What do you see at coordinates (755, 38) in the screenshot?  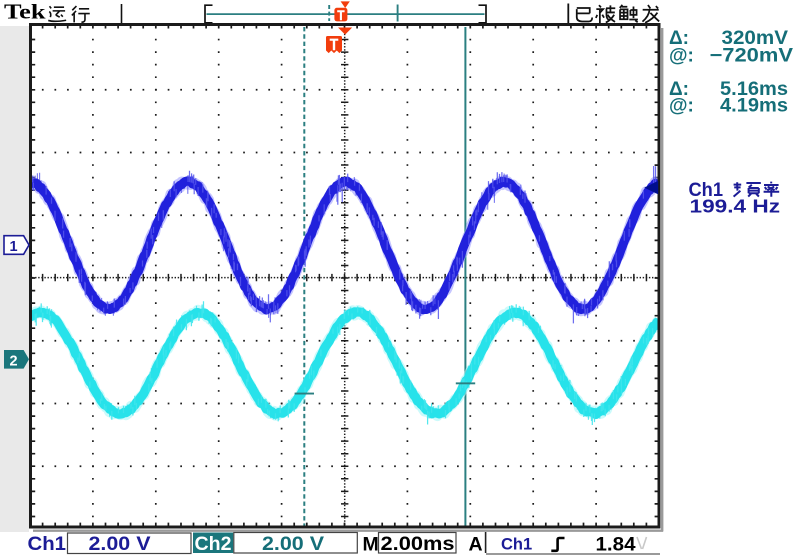 I see `svg-text: 320mV` at bounding box center [755, 38].